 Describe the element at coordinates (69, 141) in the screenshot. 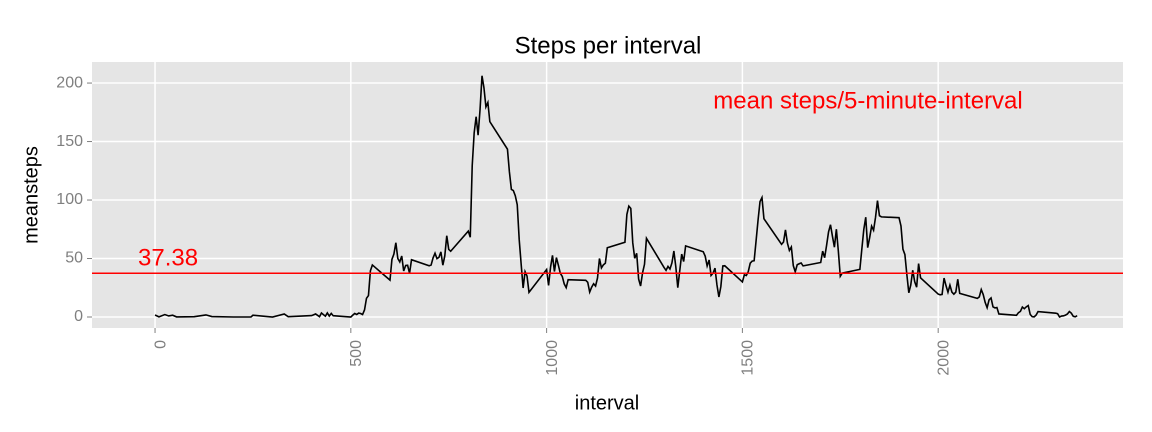

I see `y-tick-label: 150` at that location.